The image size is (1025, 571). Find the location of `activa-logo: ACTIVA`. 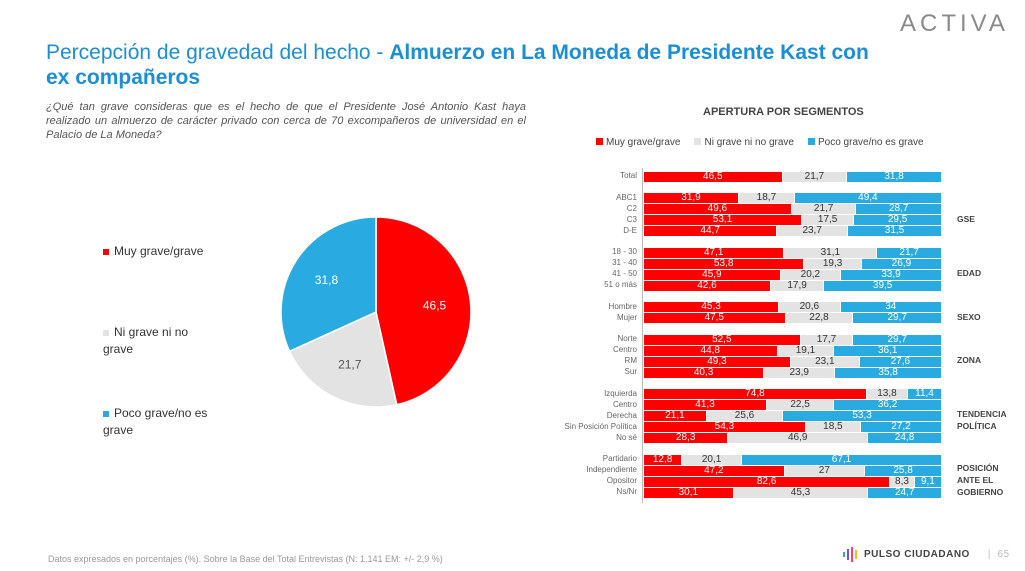

activa-logo: ACTIVA is located at coordinates (954, 23).